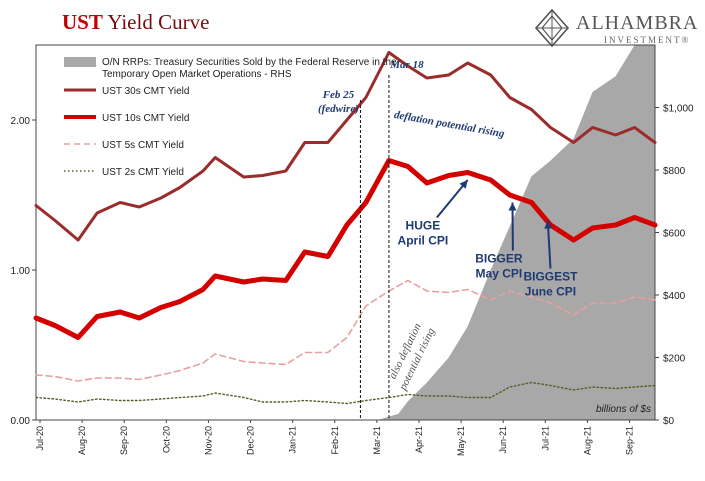 The height and width of the screenshot is (481, 705). I want to click on right-tick-label: $400, so click(674, 296).